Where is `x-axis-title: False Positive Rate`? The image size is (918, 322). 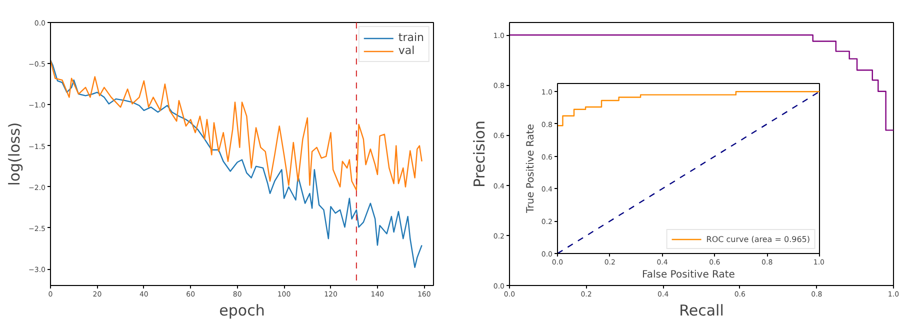 x-axis-title: False Positive Rate is located at coordinates (688, 275).